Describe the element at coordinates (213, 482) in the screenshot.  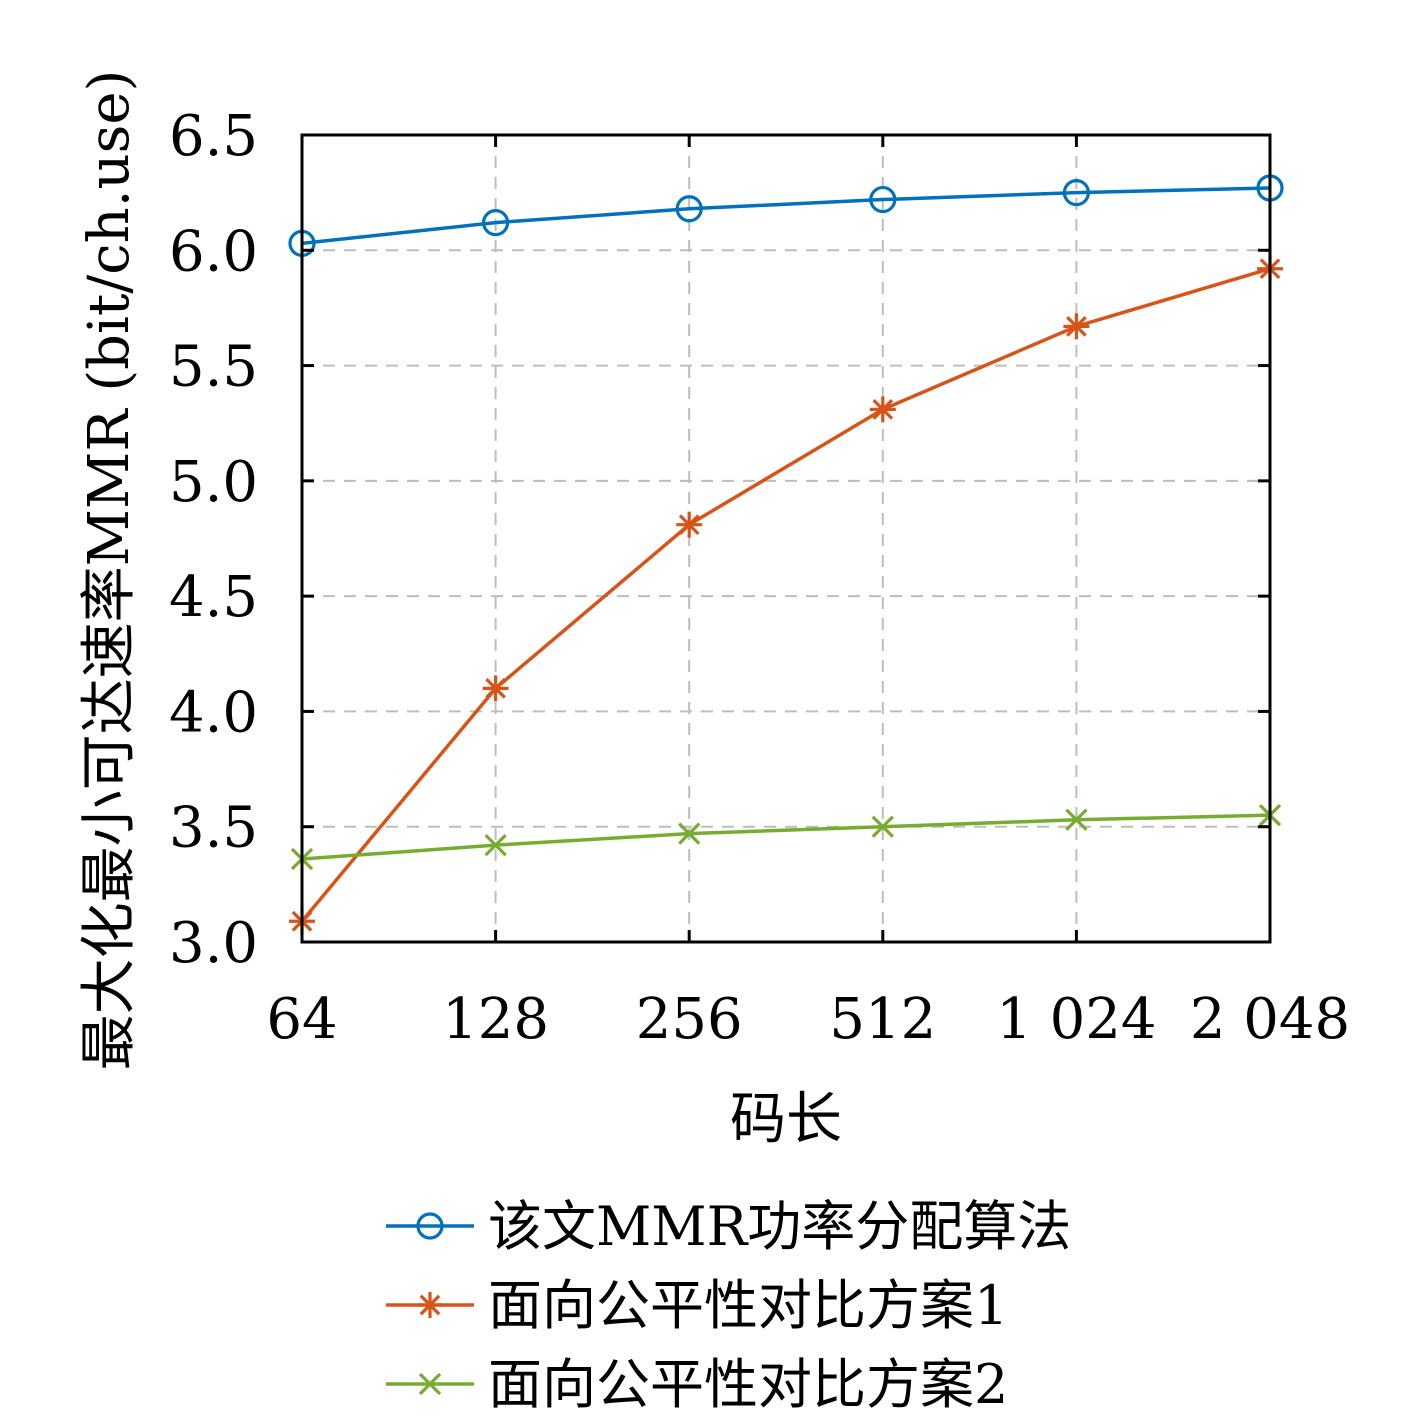
I see `y-tick-label: 5.0` at that location.